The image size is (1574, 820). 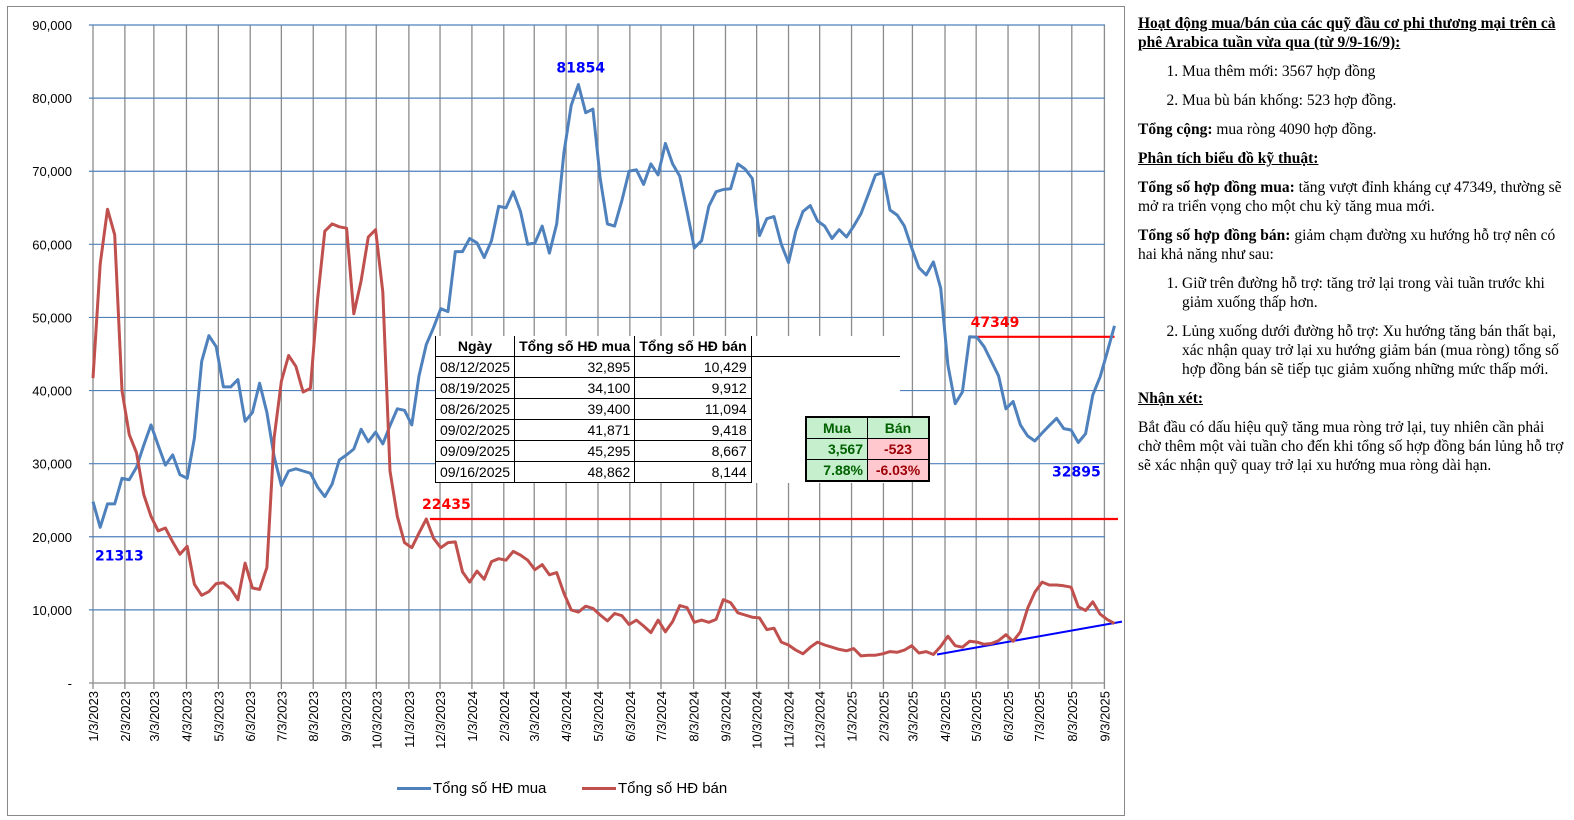 I want to click on header-sell: Tổng số HĐ bán, so click(x=693, y=346).